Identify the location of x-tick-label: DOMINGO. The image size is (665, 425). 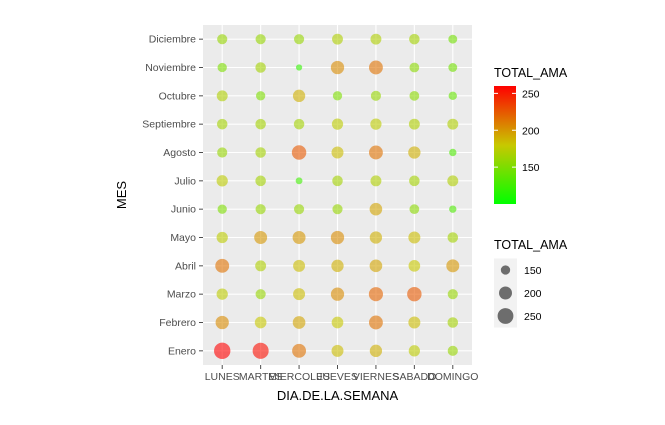
(452, 377).